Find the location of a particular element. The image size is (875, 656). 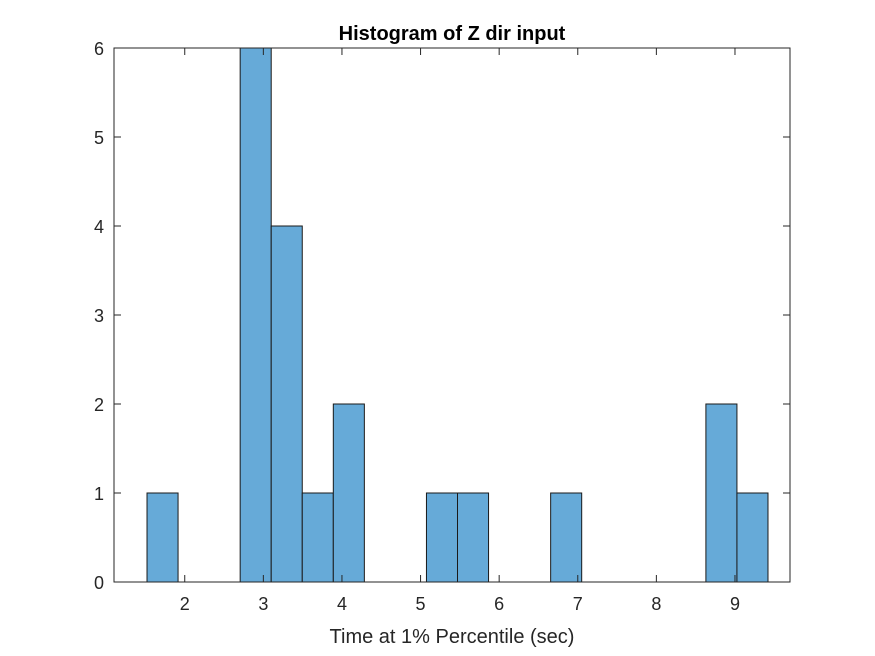

y-tick-label: 0 is located at coordinates (99, 583).